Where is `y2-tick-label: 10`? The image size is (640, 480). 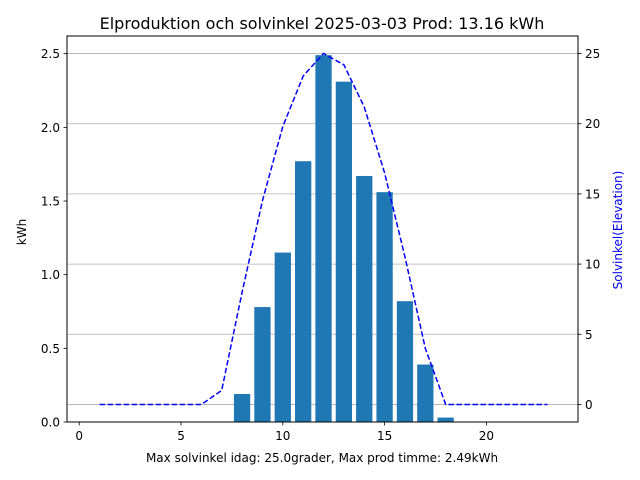 y2-tick-label: 10 is located at coordinates (592, 265).